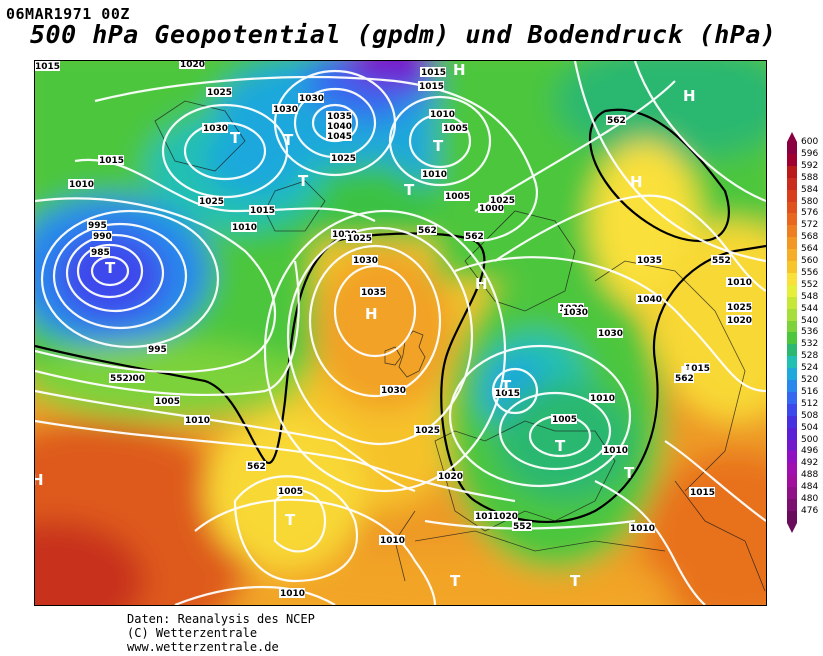 The image size is (823, 656). What do you see at coordinates (810, 427) in the screenshot?
I see `legend-label: 504` at bounding box center [810, 427].